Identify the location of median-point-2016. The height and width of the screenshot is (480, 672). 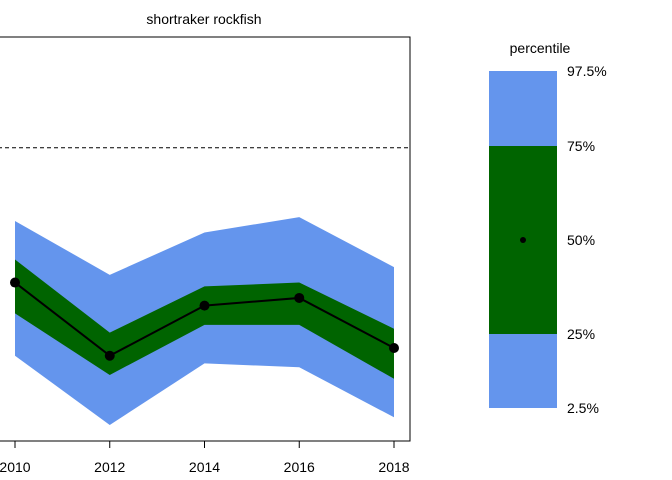
(299, 297).